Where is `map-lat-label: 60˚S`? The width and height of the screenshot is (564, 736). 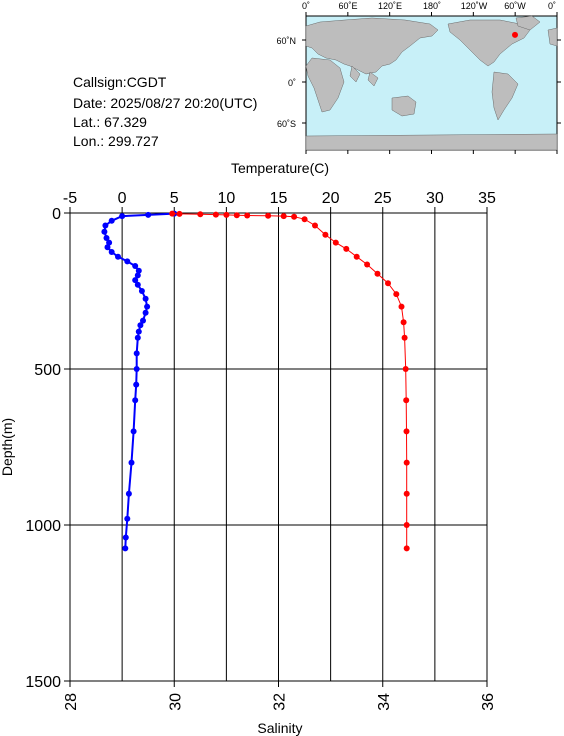
map-lat-label: 60˚S is located at coordinates (286, 124).